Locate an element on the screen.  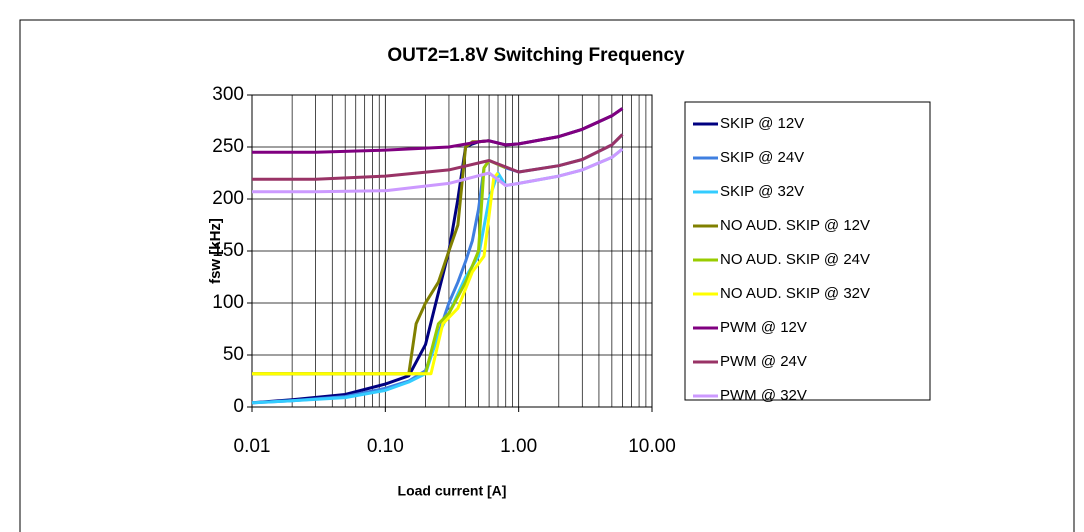
legend-label: PWM @ 12V is located at coordinates (763, 327).